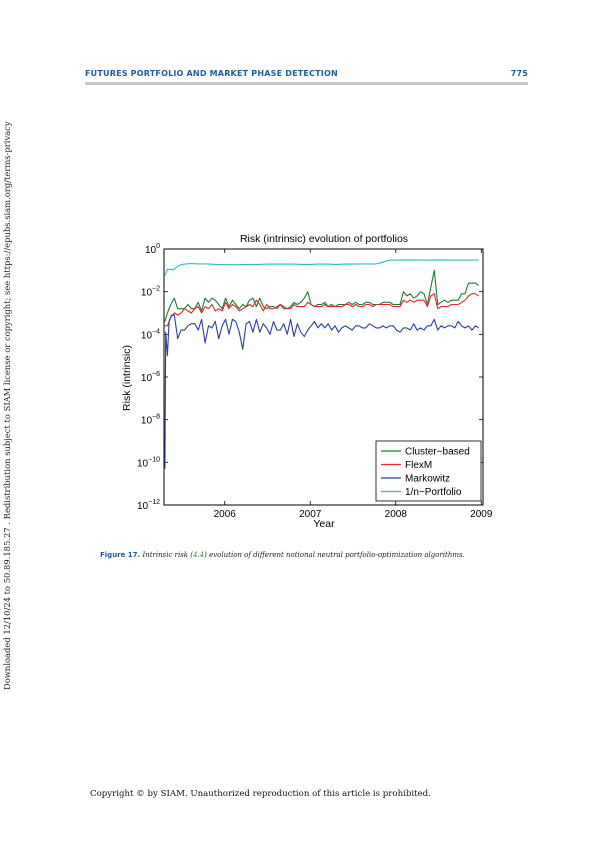 The image size is (612, 842). What do you see at coordinates (167, 555) in the screenshot?
I see `caption-text-before: Intrinsic risk (` at bounding box center [167, 555].